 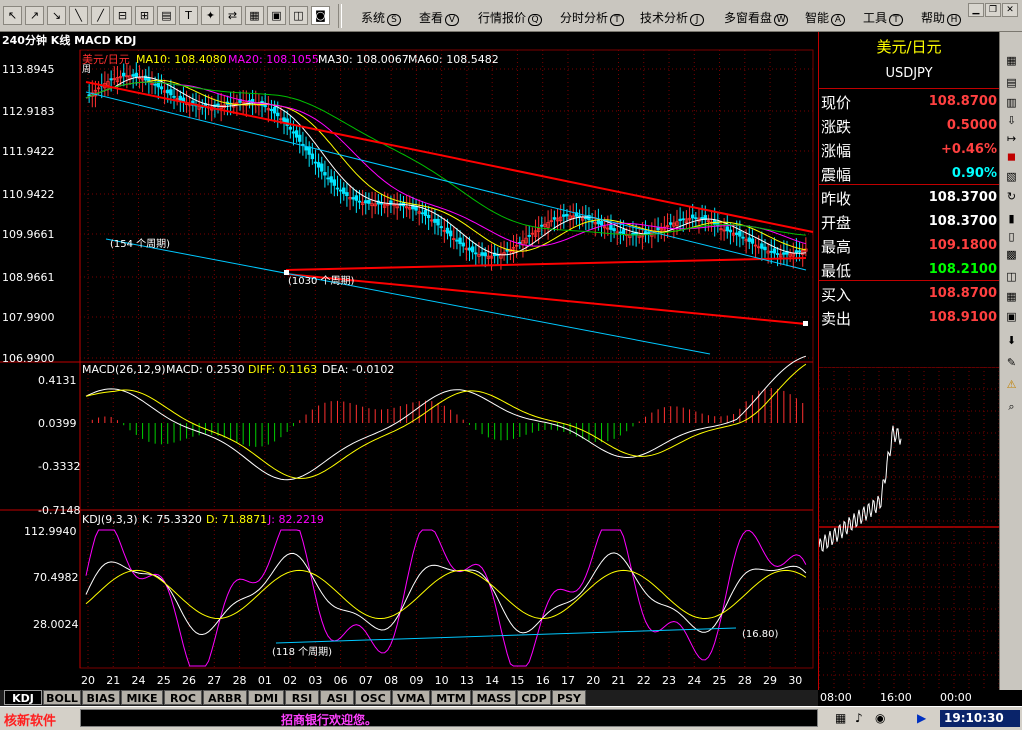 I want to click on pen-icon: ✎, so click(x=1011, y=362).